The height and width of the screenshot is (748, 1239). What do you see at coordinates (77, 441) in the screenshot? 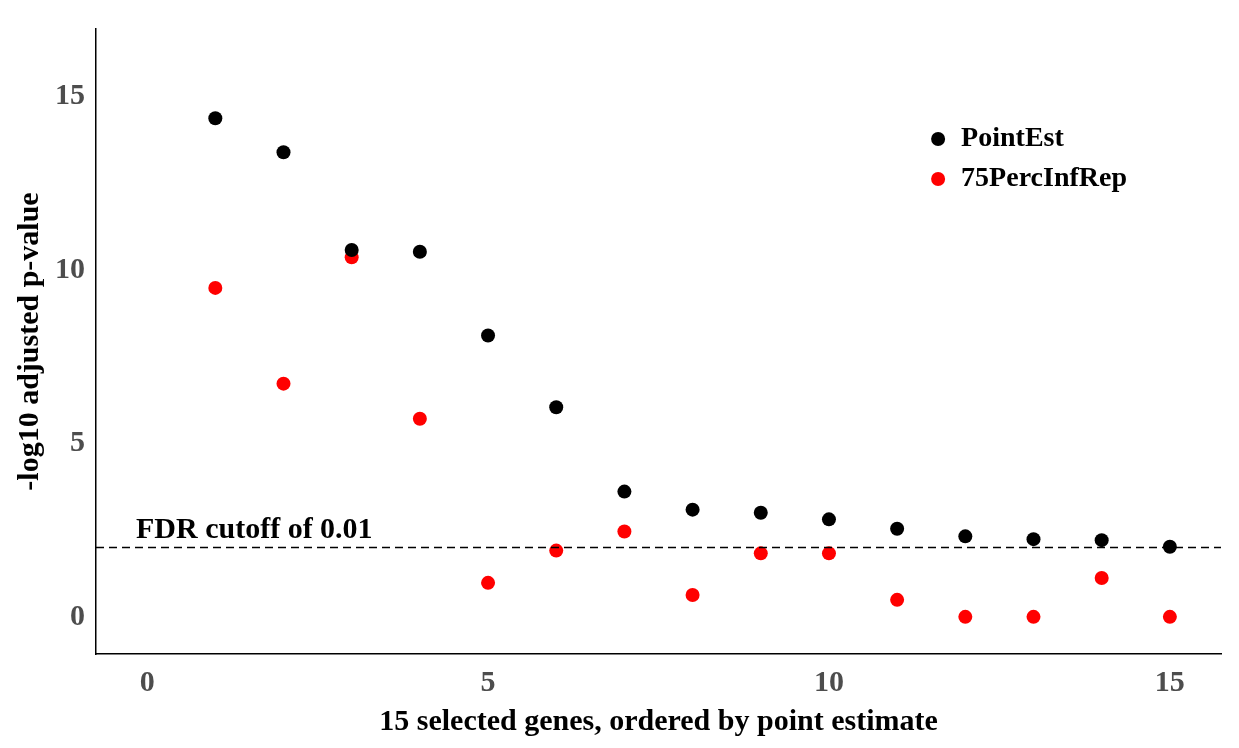
I see `y-tick-label: 5` at bounding box center [77, 441].